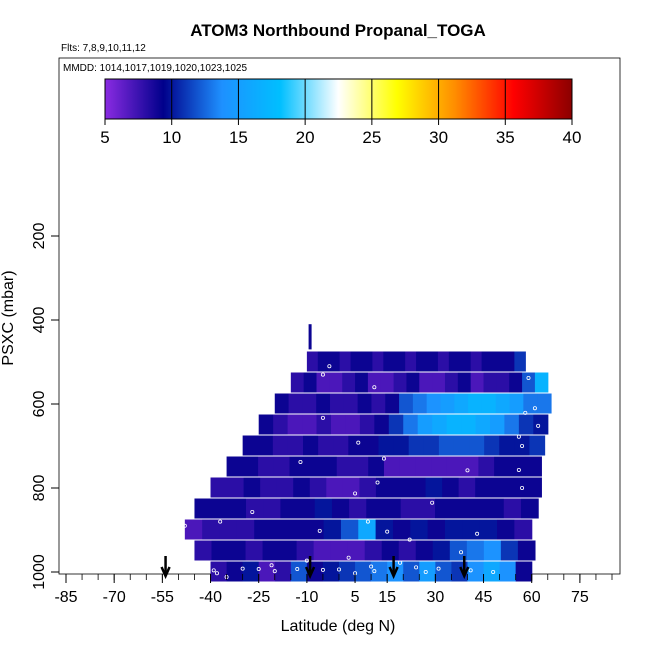  I want to click on x-tick-label: 45, so click(484, 597).